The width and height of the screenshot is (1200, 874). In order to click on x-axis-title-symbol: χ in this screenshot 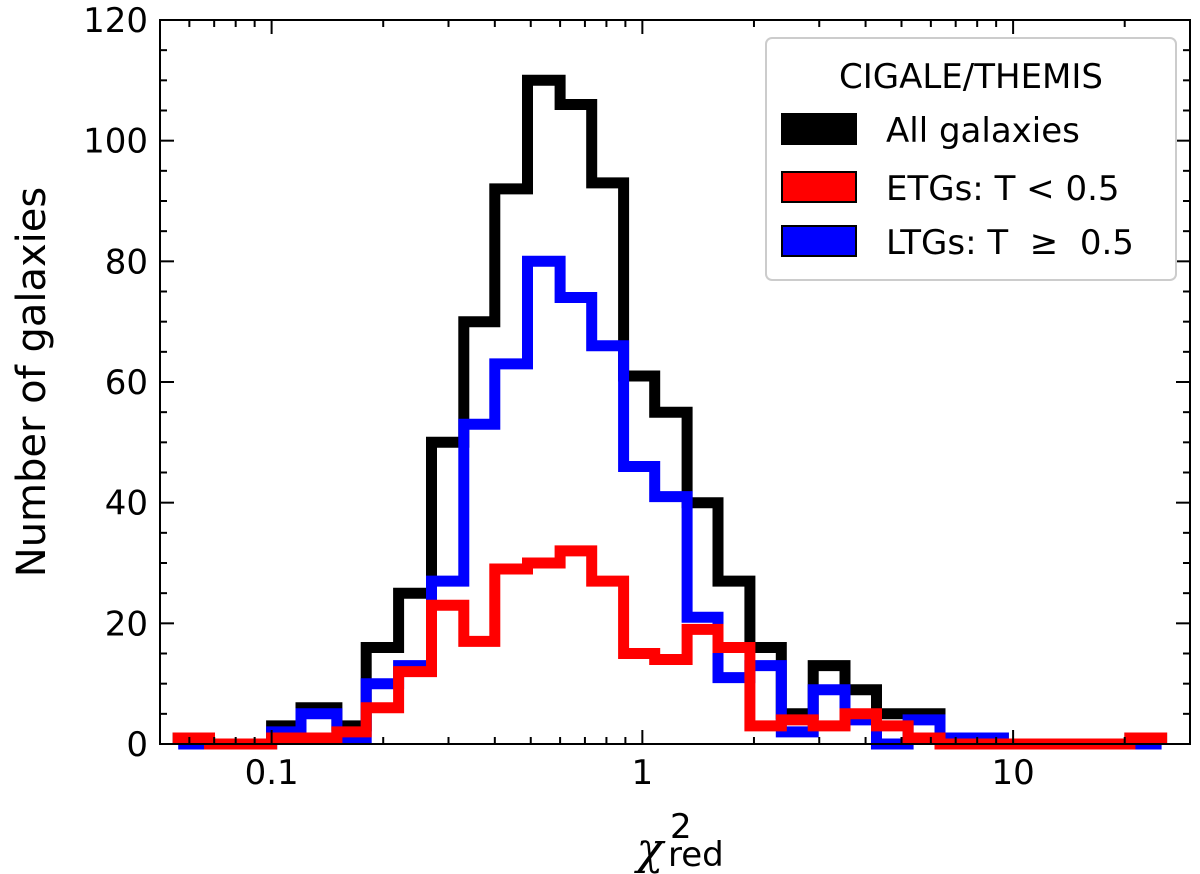, I will do `click(650, 849)`.